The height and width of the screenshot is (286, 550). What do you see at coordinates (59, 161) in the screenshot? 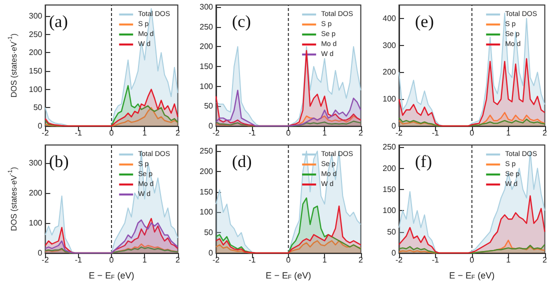
I see `chart-title: (b)` at bounding box center [59, 161].